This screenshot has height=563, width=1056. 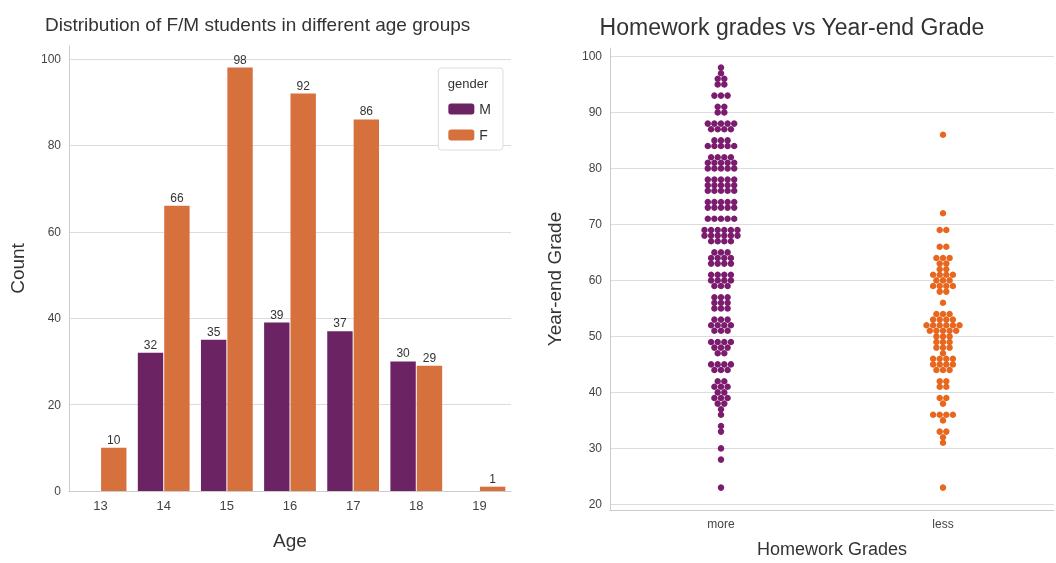 I want to click on data-label: 39, so click(x=277, y=314).